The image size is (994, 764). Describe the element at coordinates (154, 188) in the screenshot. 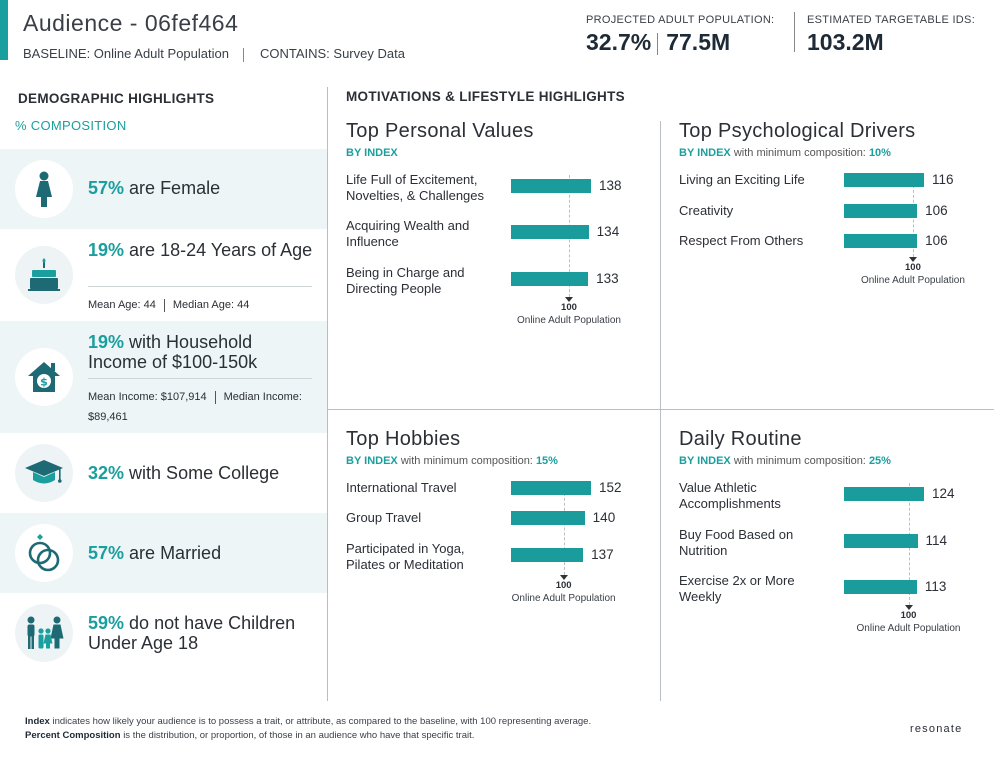

I see `demo-text-female: 57% are Female` at that location.